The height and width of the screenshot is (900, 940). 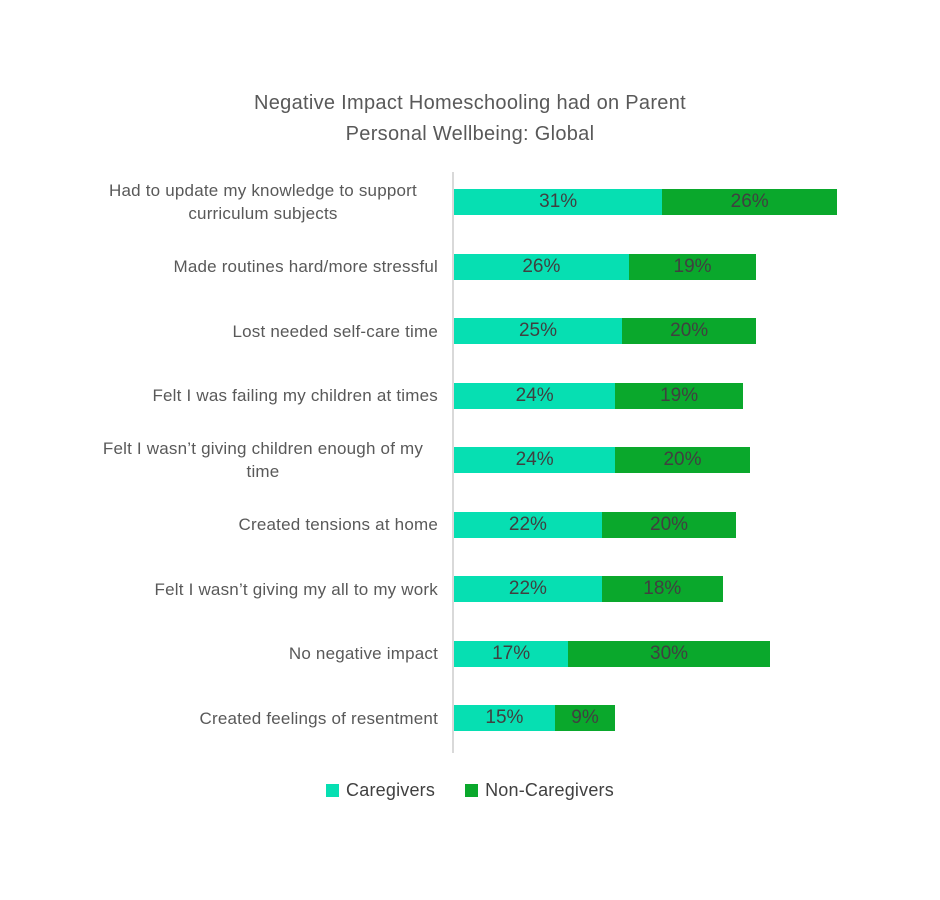 I want to click on category-label-text: No negative impact, so click(x=363, y=654).